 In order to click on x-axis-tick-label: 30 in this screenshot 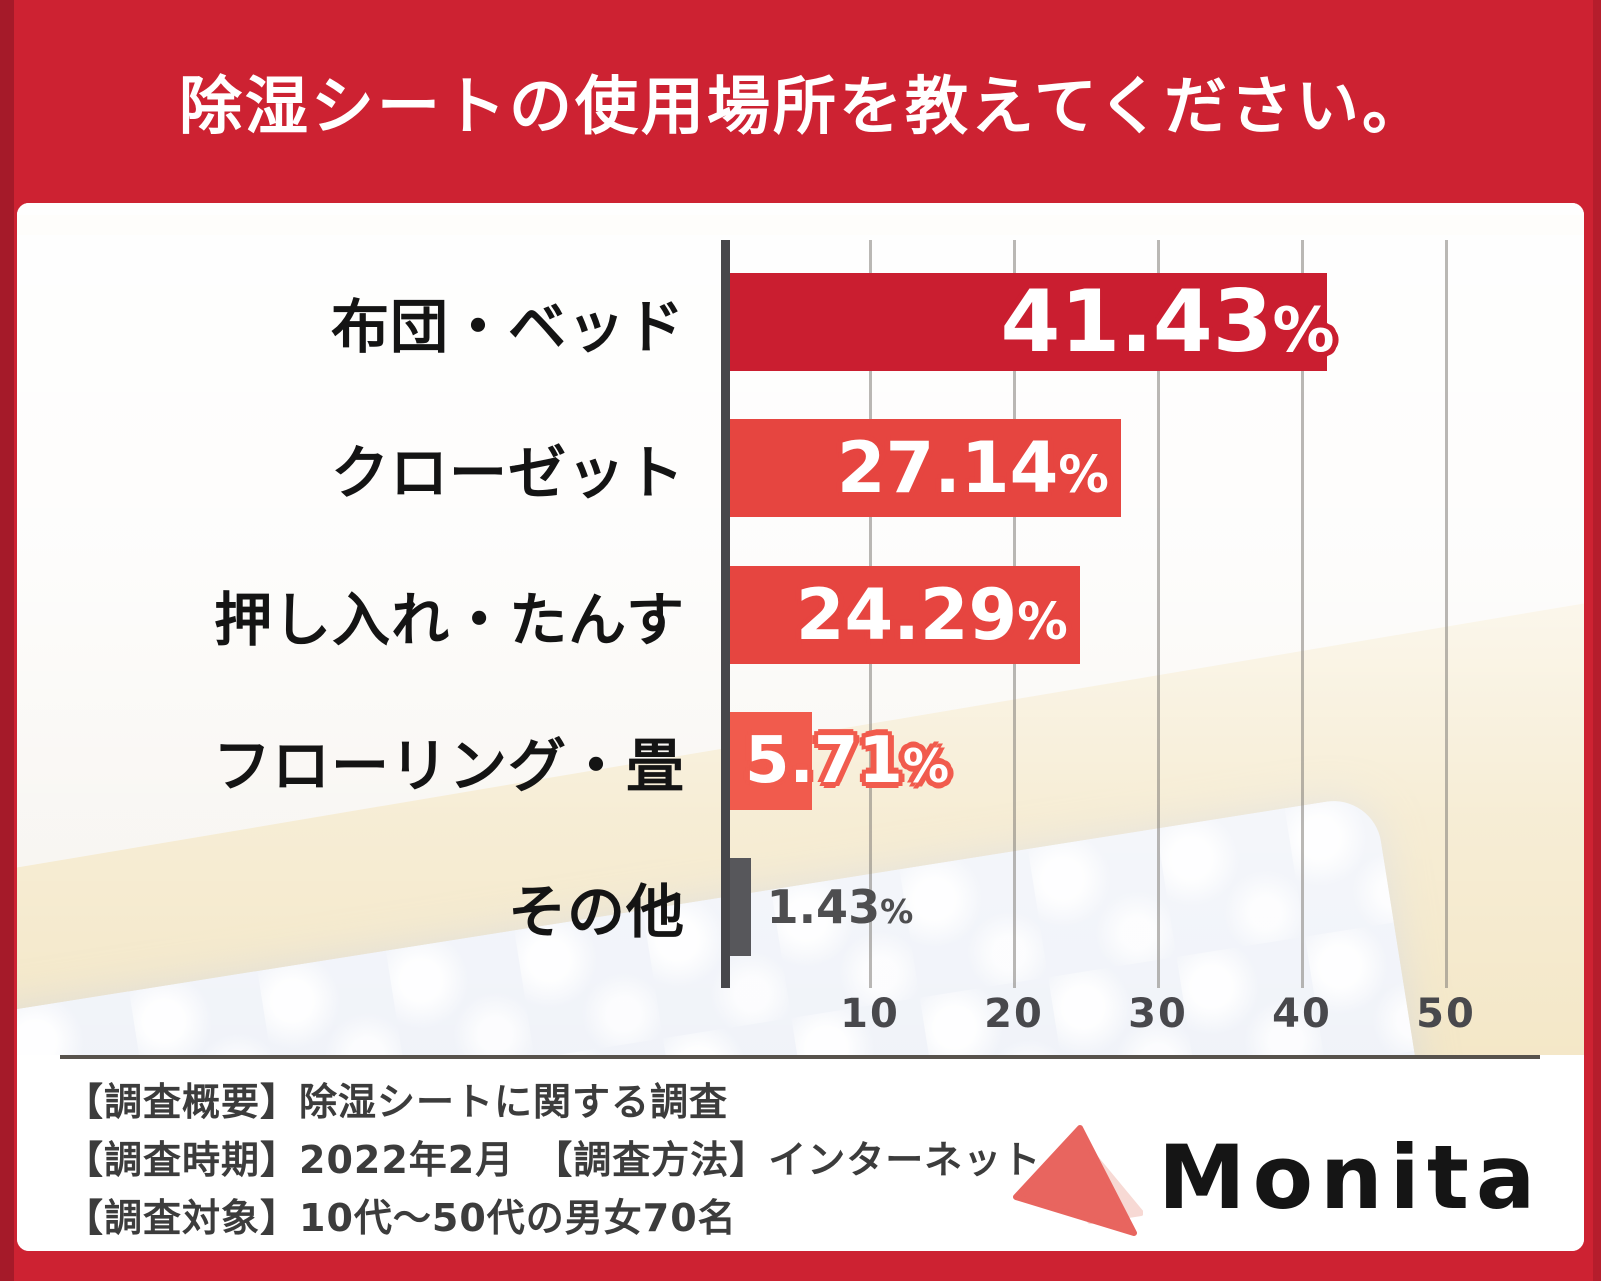, I will do `click(1158, 1014)`.